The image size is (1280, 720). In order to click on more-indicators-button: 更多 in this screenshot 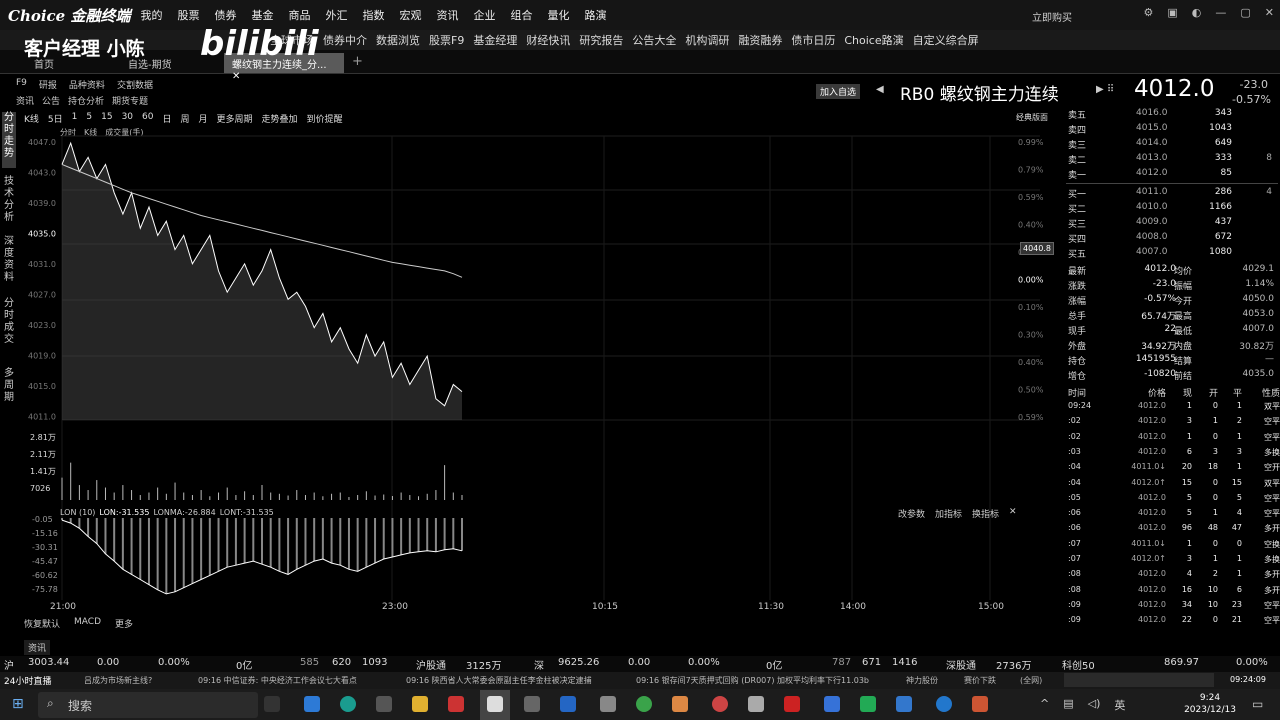, I will do `click(124, 625)`.